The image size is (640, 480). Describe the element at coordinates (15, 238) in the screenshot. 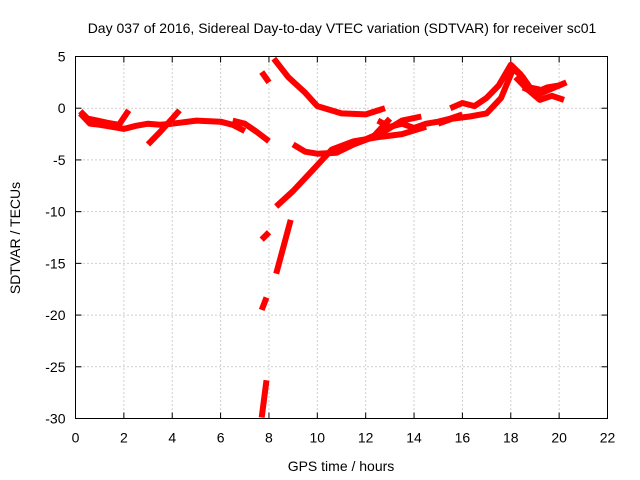

I see `y-axis-label: SDTVAR / TECUs` at that location.